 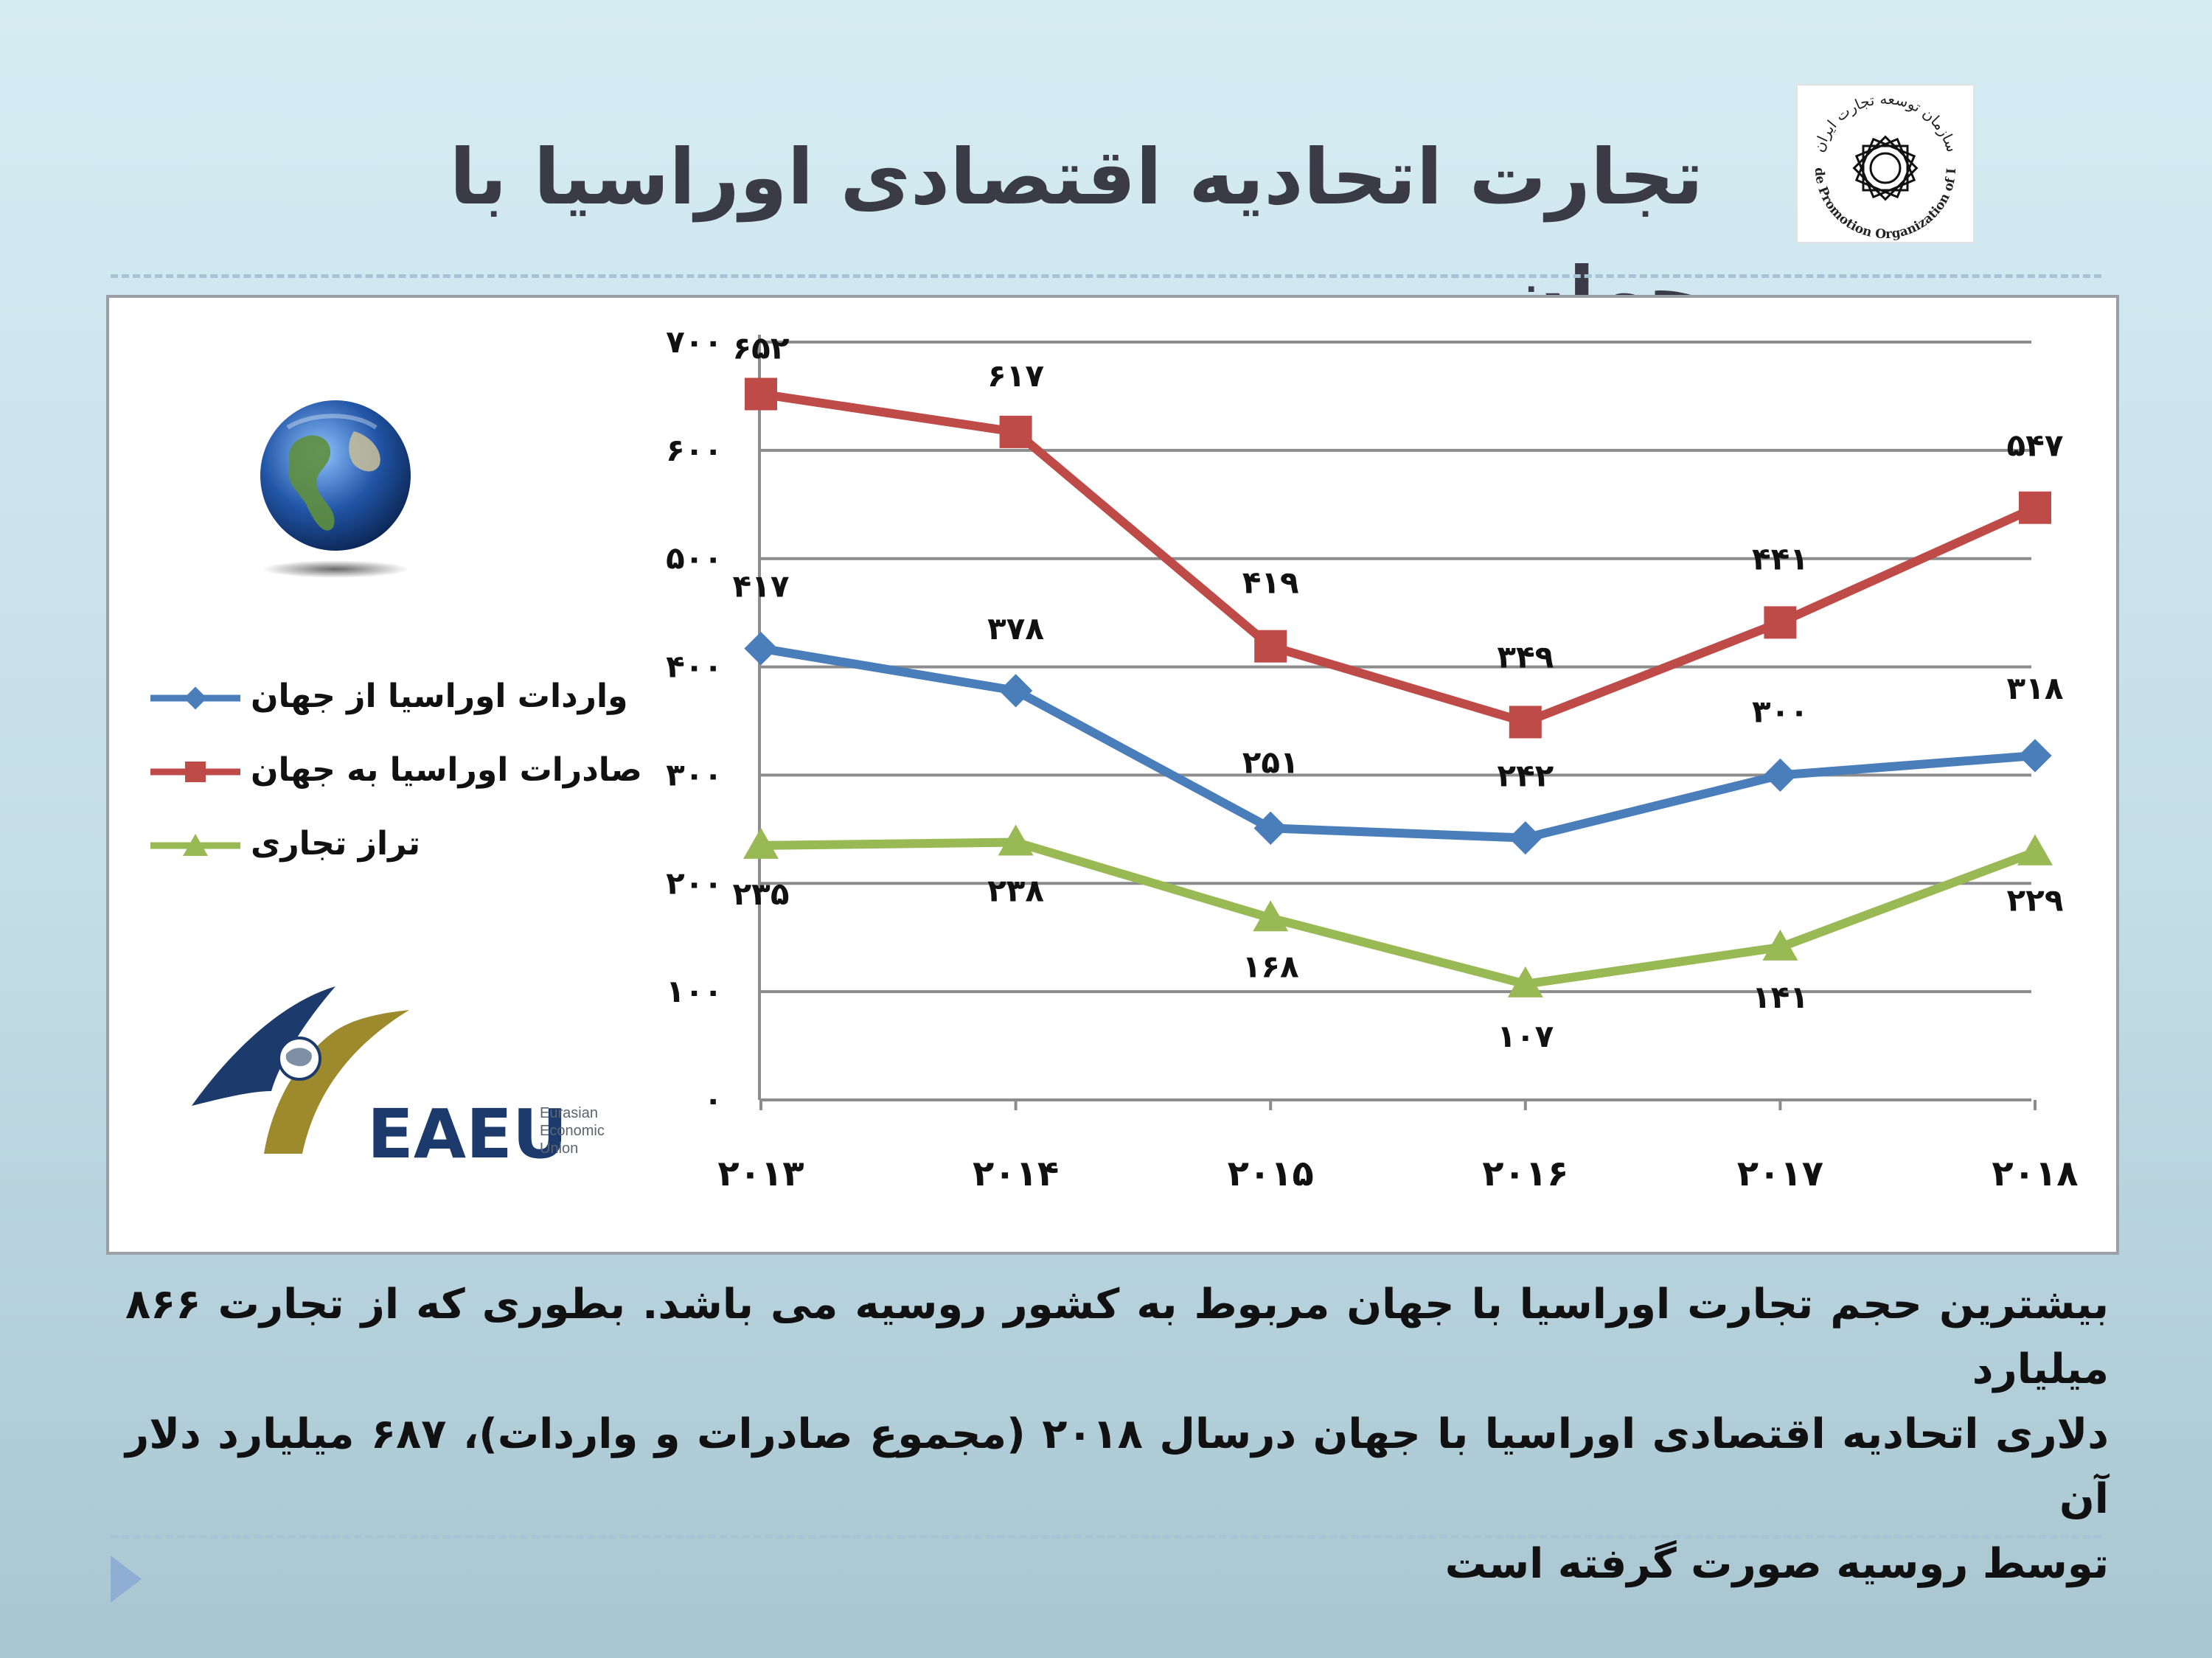 I want to click on tpo-emblem-icon, so click(x=1885, y=168).